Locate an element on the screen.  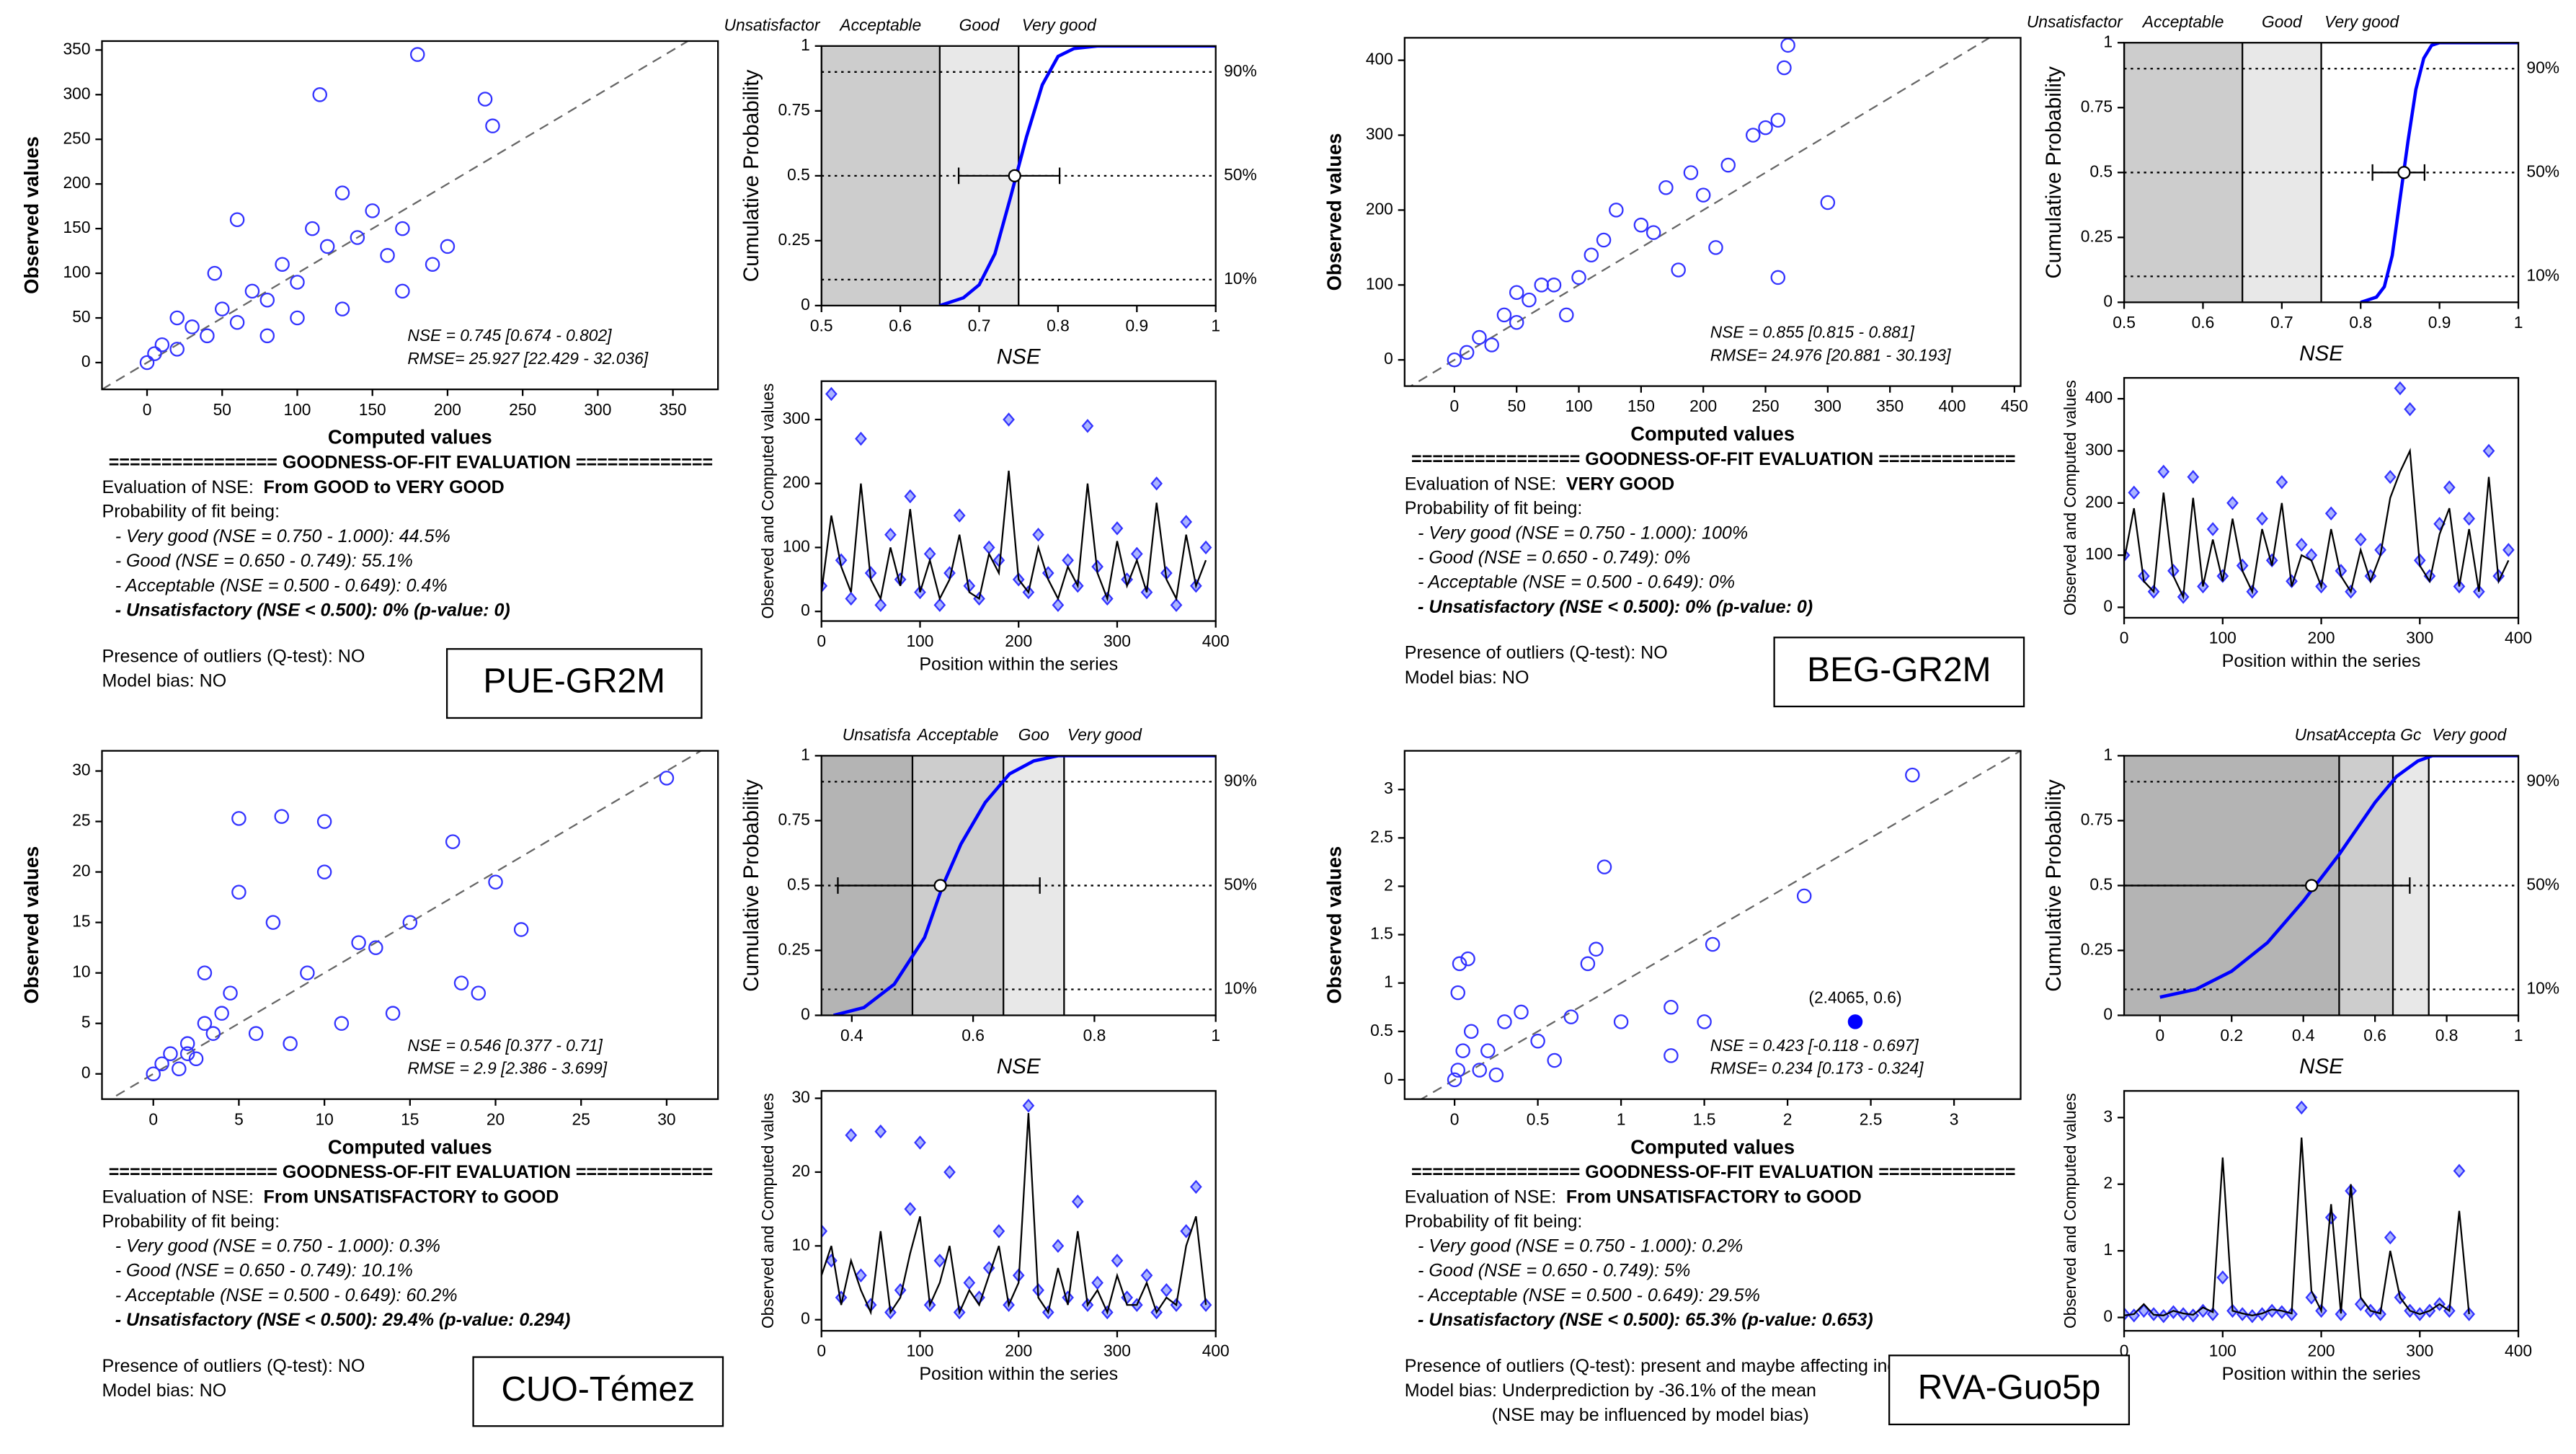
stat-annotation: RMSE = 2.9 [2.386 - 3.699] is located at coordinates (507, 1068).